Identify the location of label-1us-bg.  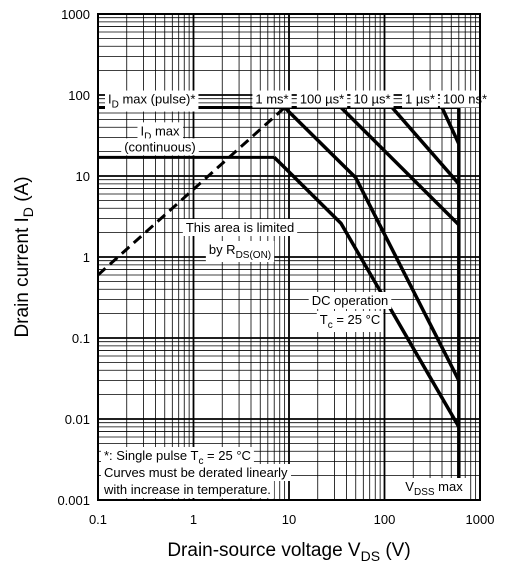
(420, 99).